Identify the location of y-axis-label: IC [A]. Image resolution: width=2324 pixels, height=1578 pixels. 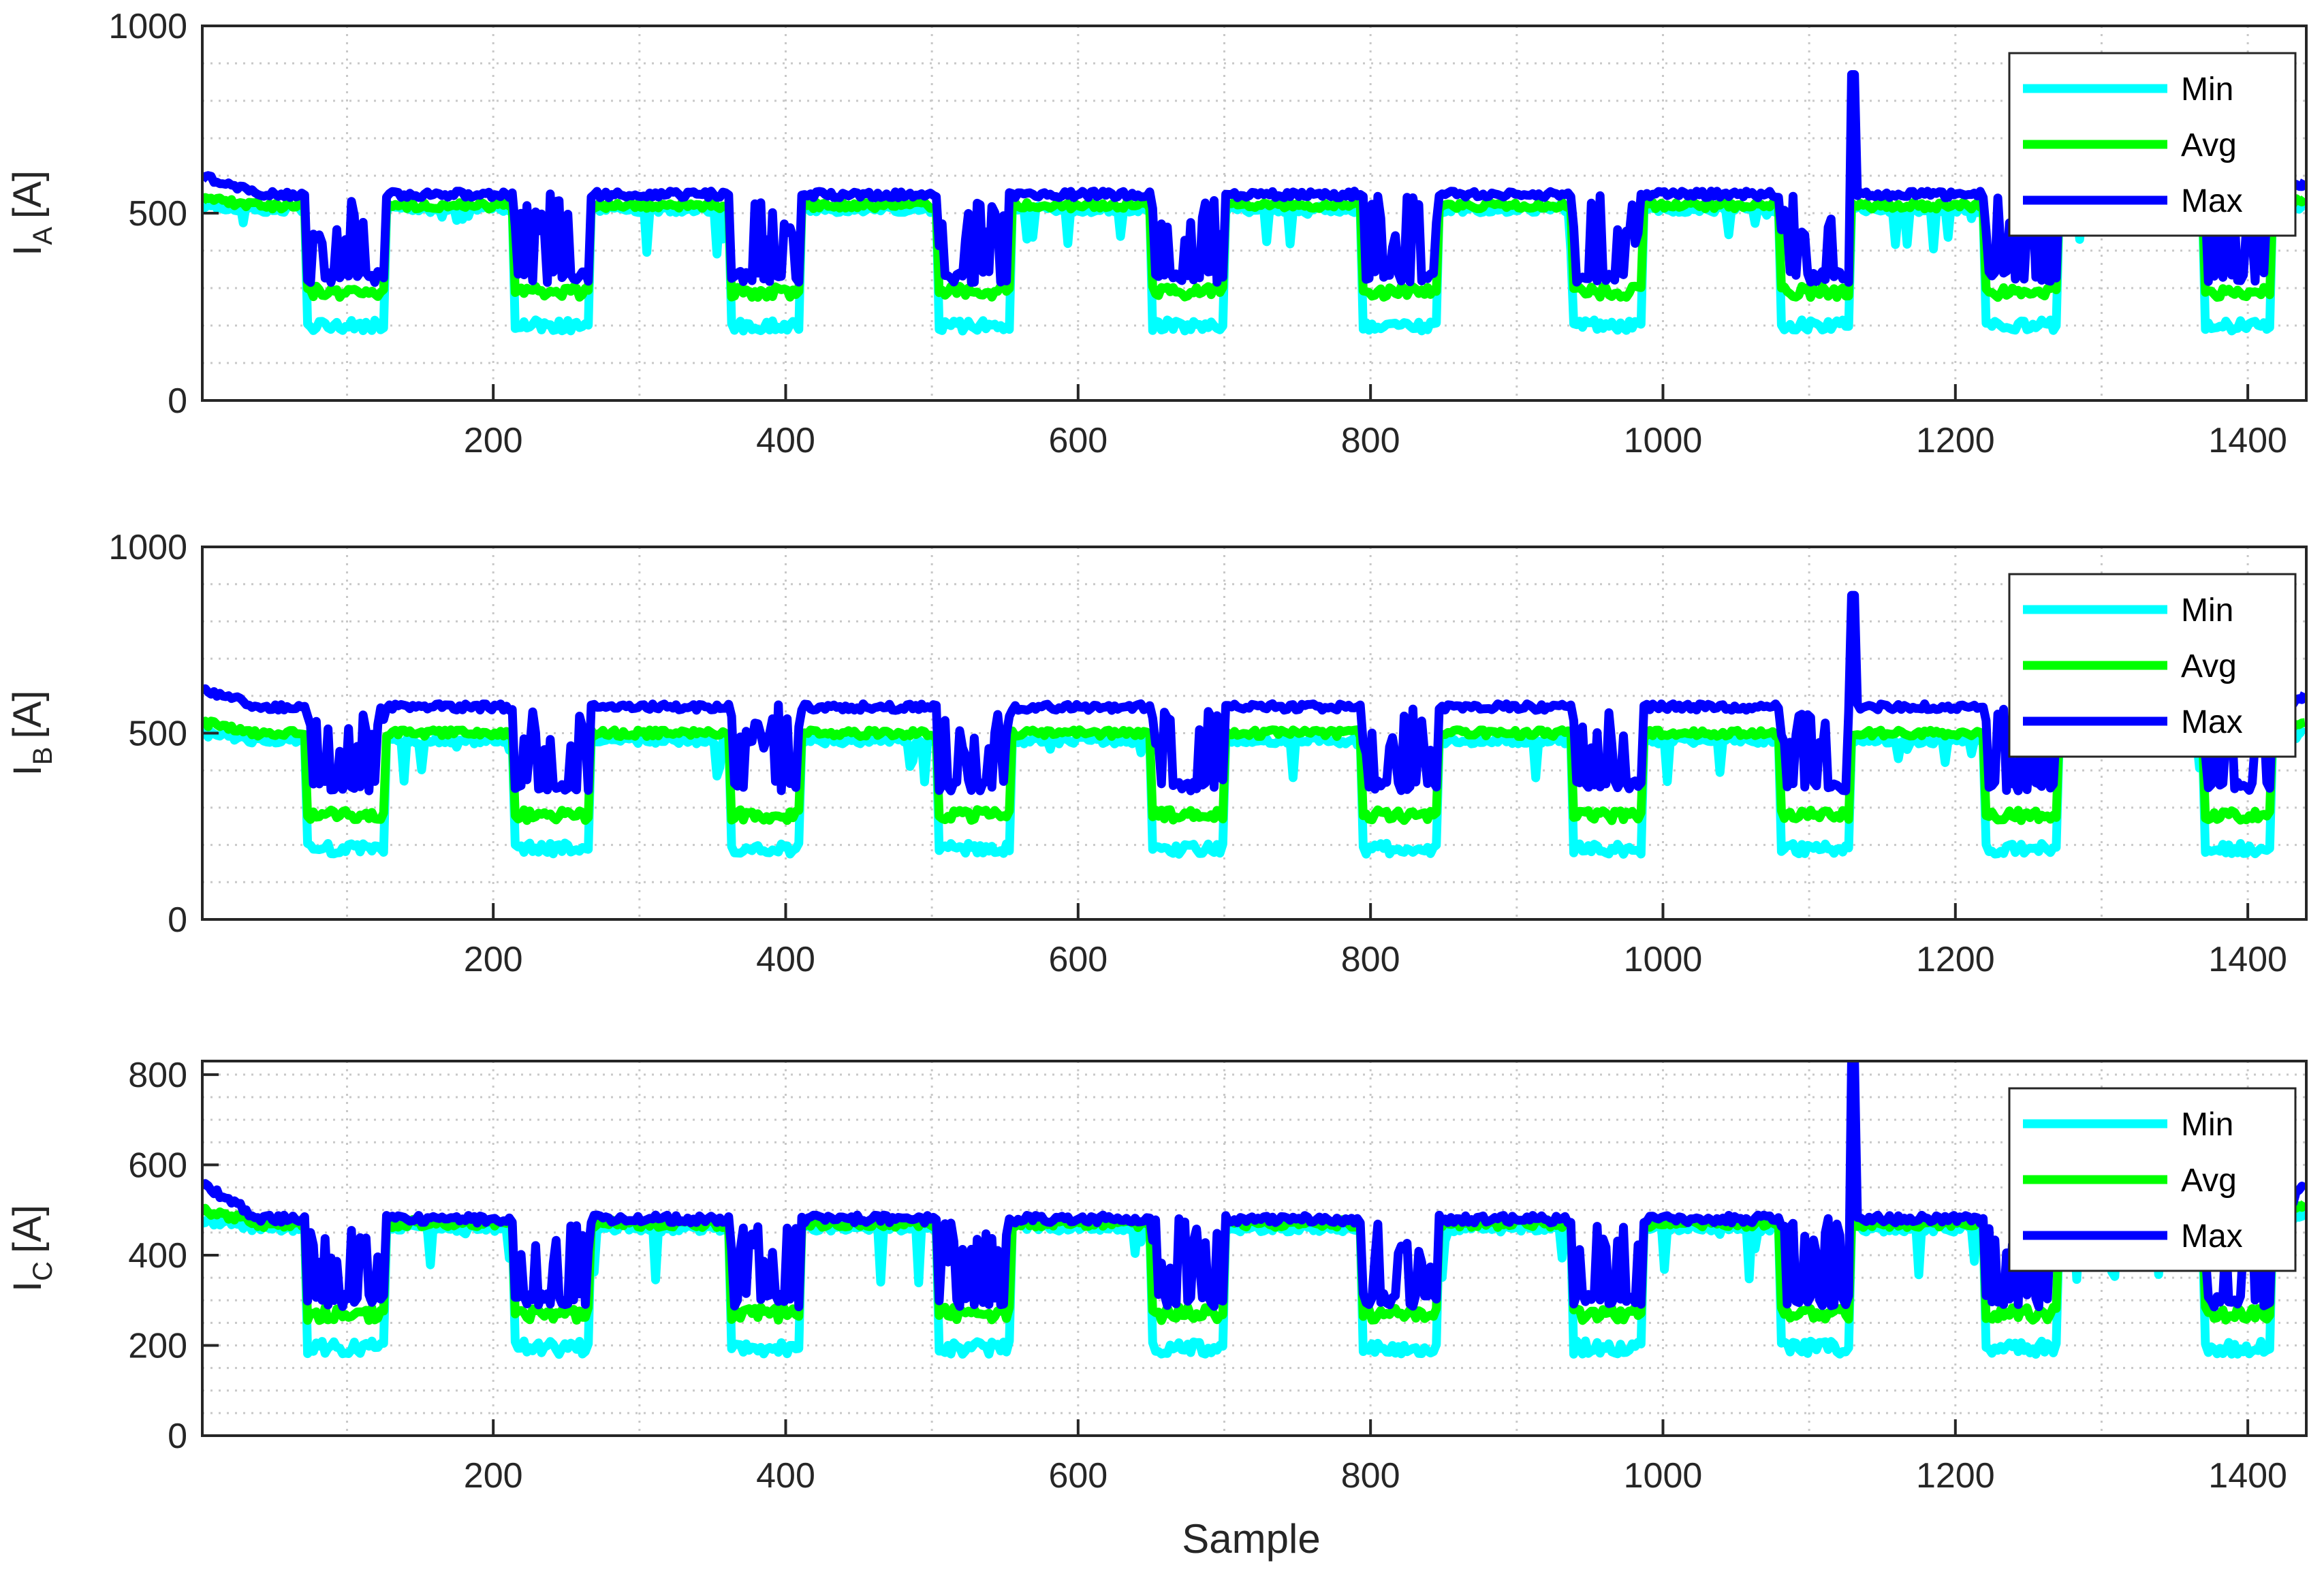
(31, 1248).